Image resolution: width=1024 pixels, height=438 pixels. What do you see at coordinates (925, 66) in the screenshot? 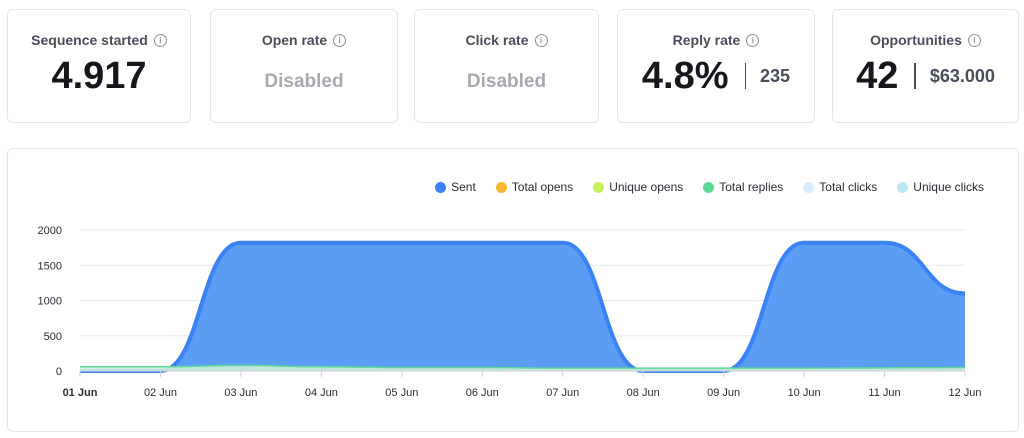
I see `card-opportunities: Opportunities i 42 $63.000` at bounding box center [925, 66].